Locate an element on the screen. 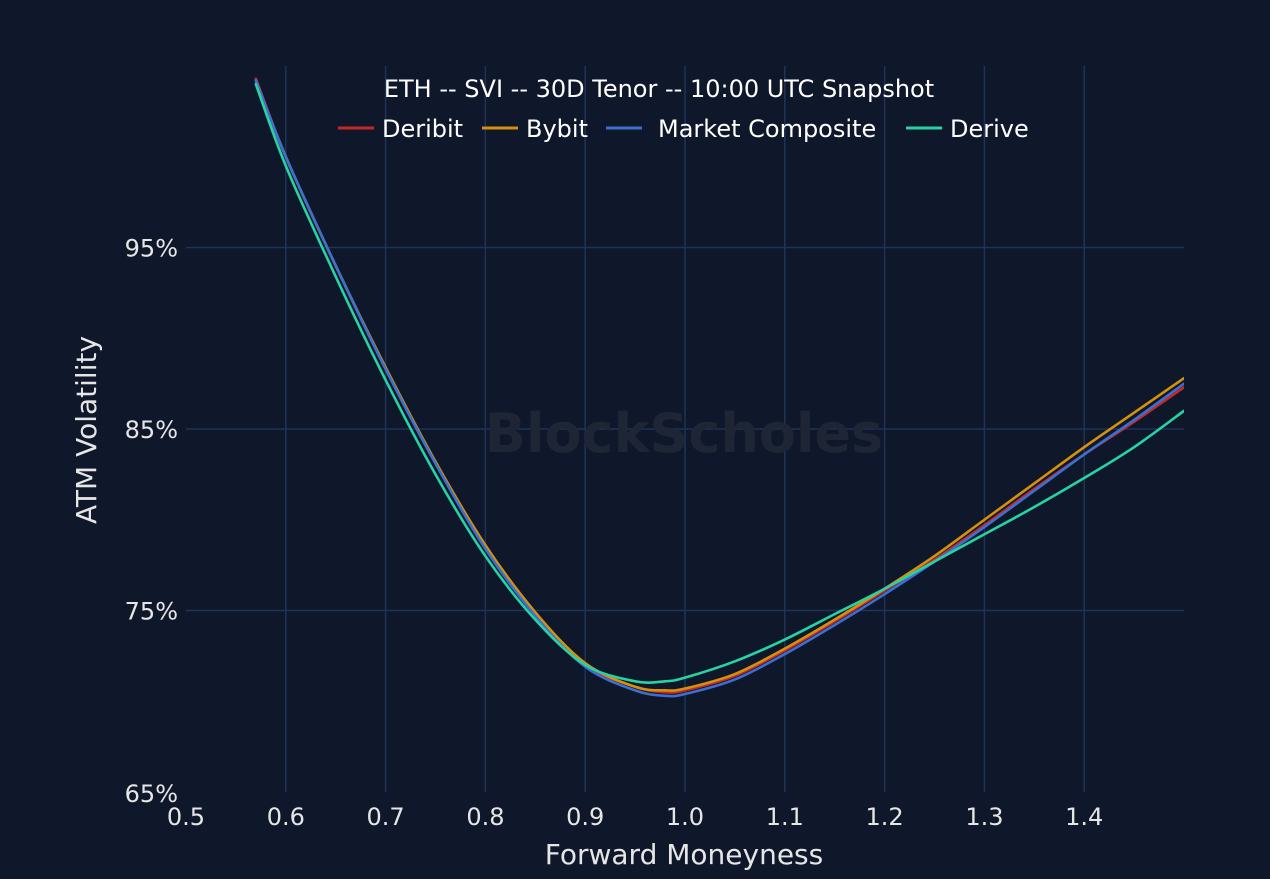 The width and height of the screenshot is (1270, 879). legend-item-market-composite: Market Composite is located at coordinates (741, 129).